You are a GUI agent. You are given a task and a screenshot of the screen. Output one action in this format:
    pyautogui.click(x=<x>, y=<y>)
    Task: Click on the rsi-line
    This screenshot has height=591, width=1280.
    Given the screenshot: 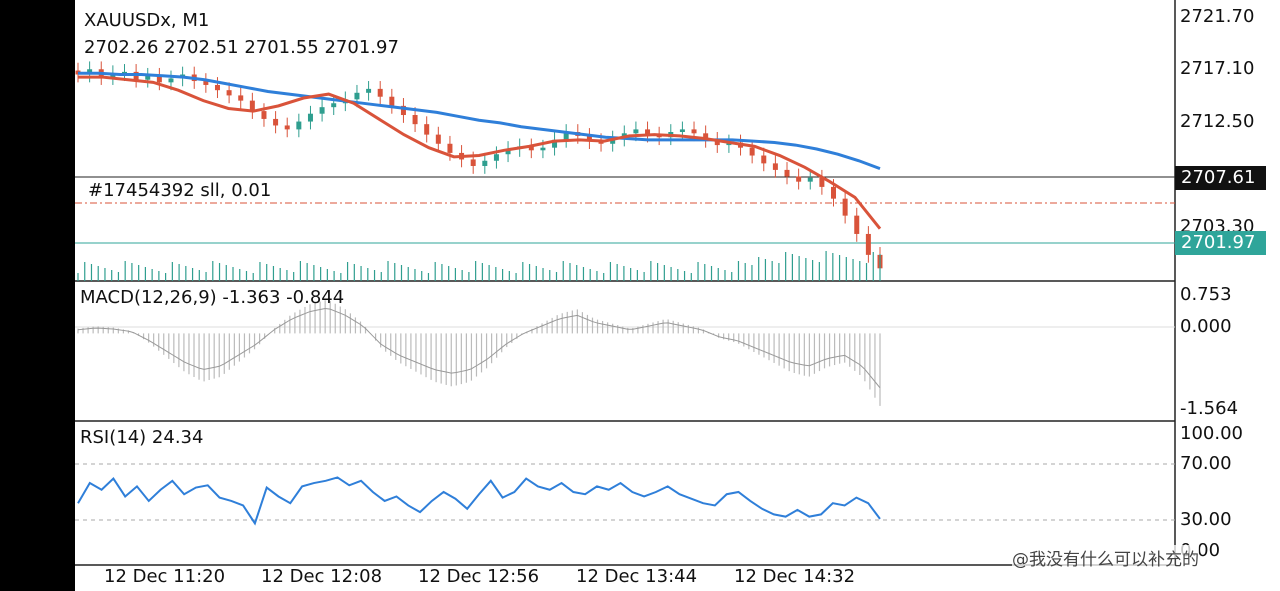 What is the action you would take?
    pyautogui.click(x=479, y=501)
    